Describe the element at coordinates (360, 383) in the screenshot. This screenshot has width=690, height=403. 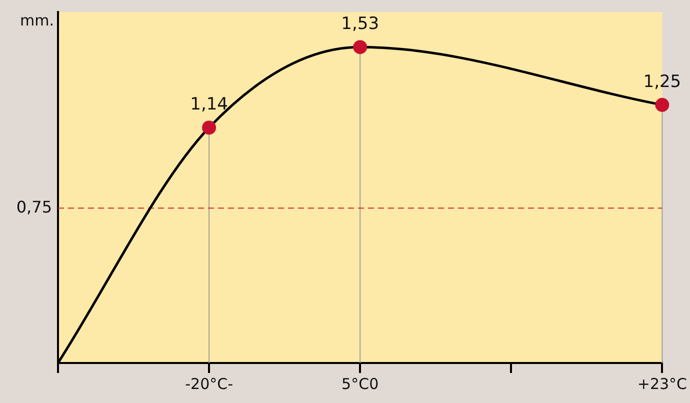
I see `x-tick-label: 5°C0` at that location.